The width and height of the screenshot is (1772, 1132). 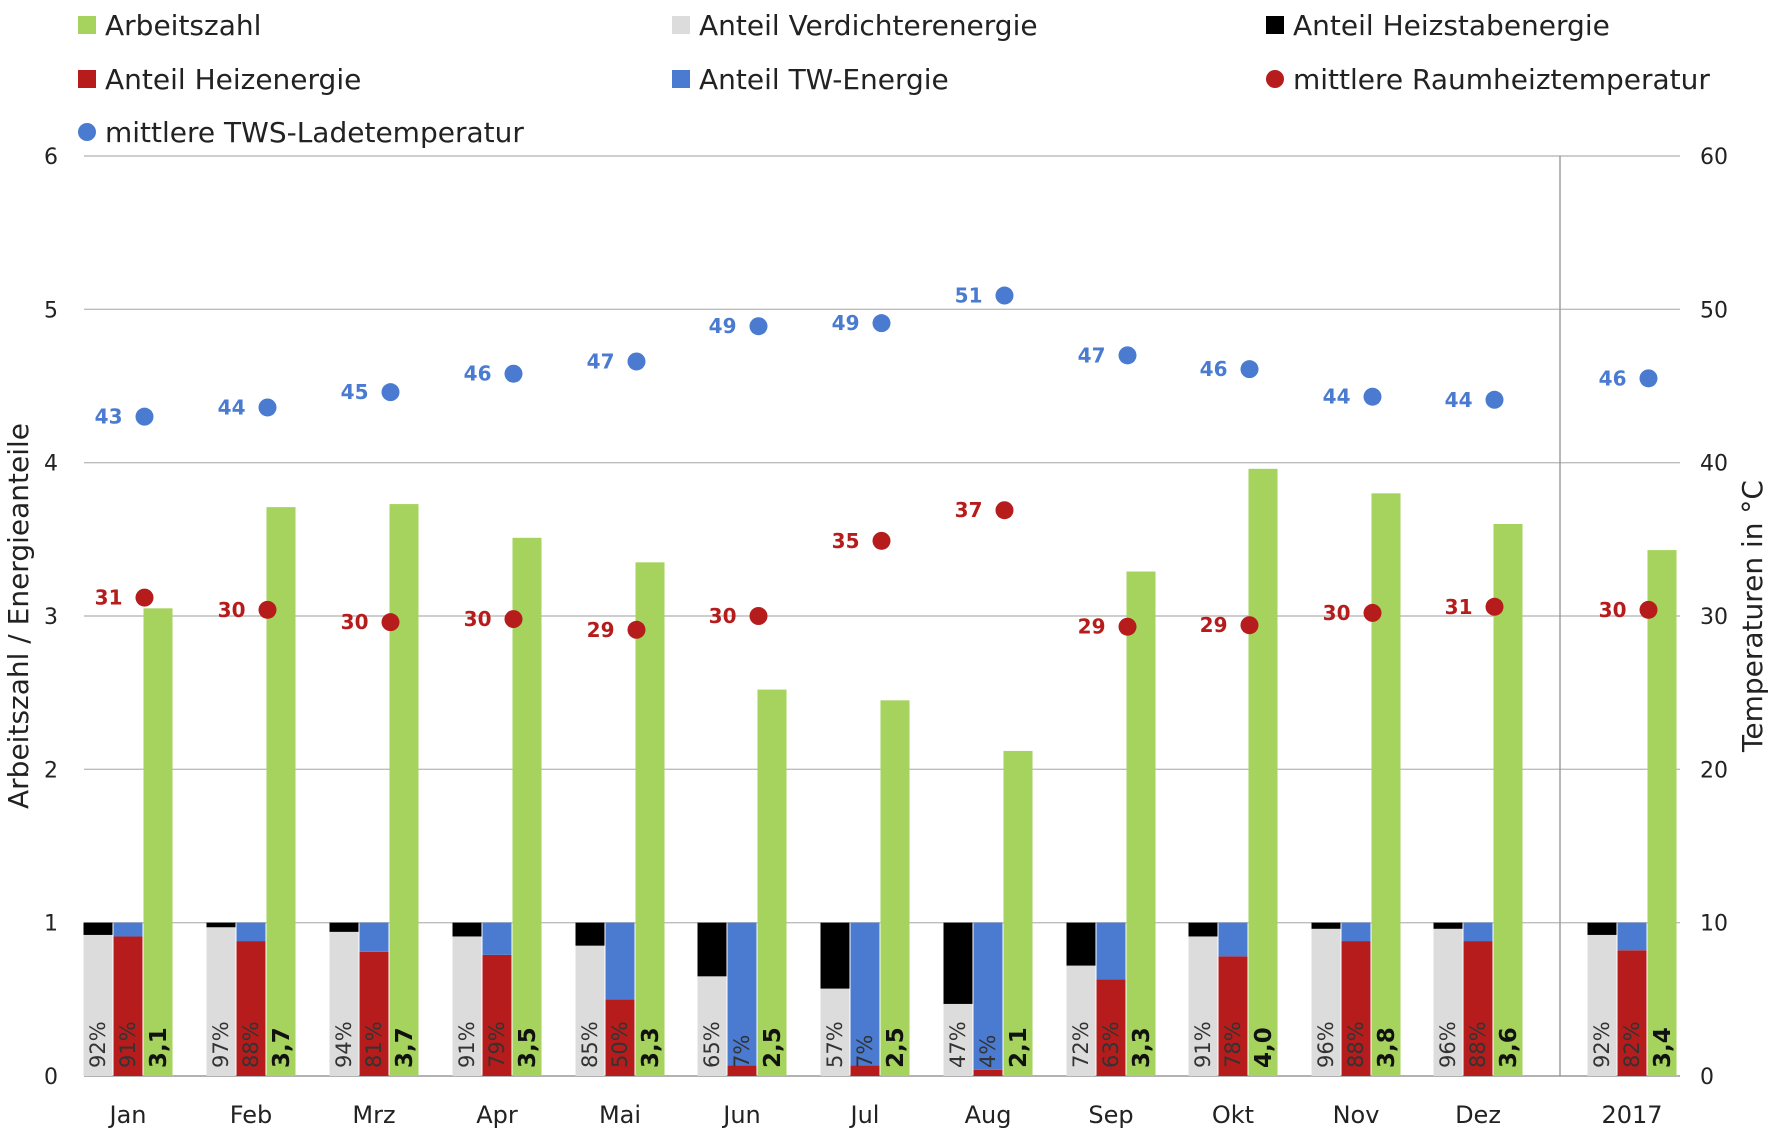 I want to click on bar-heiz-label: 7%, so click(x=865, y=1051).